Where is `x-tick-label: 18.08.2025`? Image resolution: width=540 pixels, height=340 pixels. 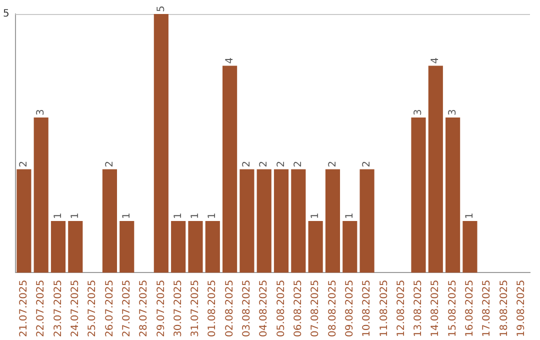
x-tick-label: 18.08.2025 is located at coordinates (504, 309).